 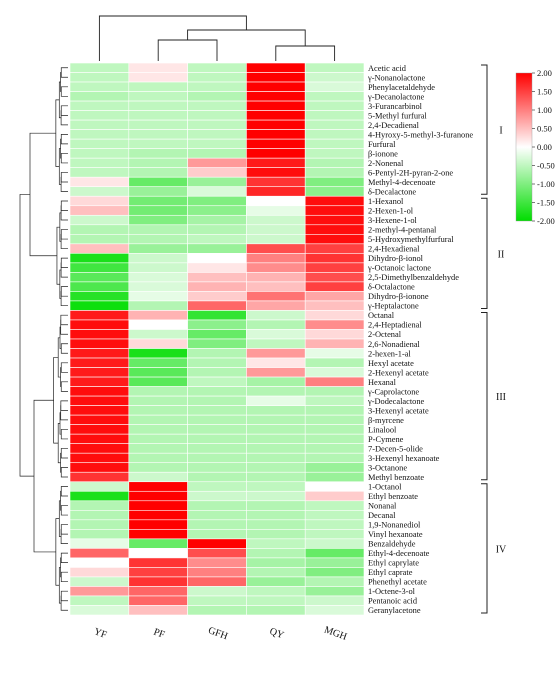 I want to click on column-dendrogram, so click(x=217, y=38).